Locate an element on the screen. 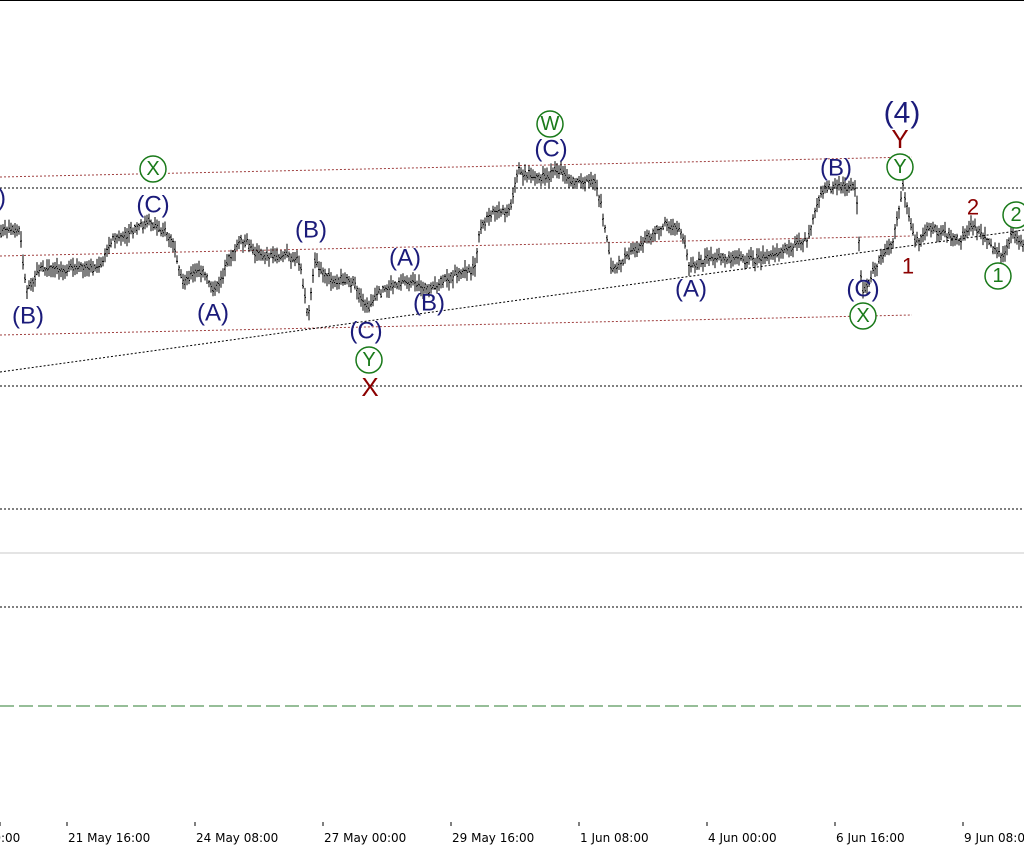  wave-label: (B) is located at coordinates (836, 168).